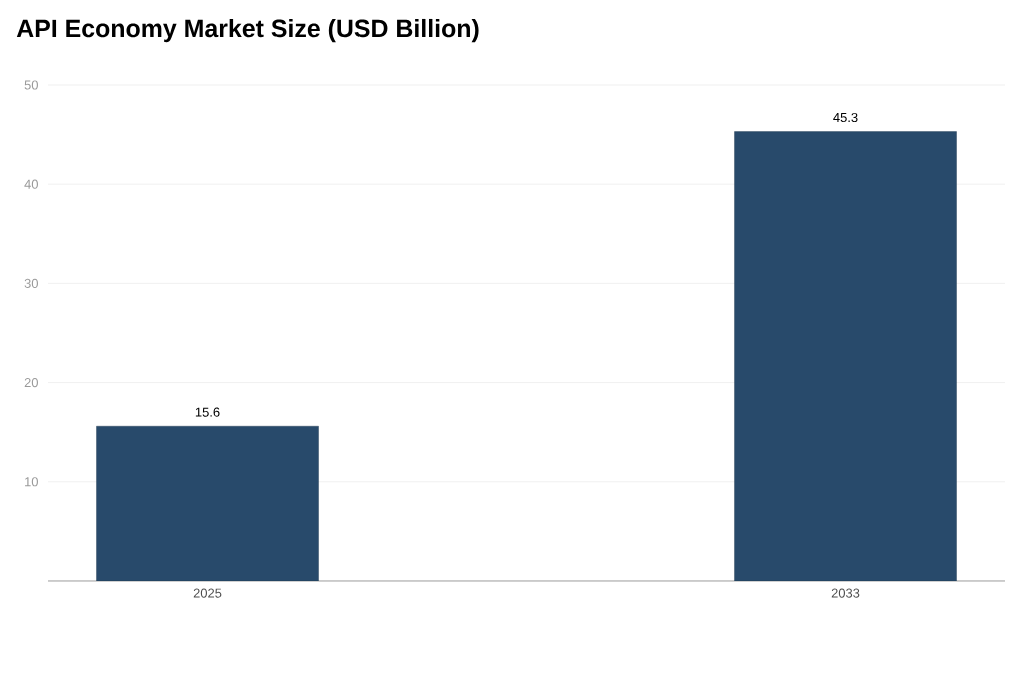 Image resolution: width=1024 pixels, height=689 pixels. What do you see at coordinates (845, 593) in the screenshot?
I see `x-tick-label: 2033` at bounding box center [845, 593].